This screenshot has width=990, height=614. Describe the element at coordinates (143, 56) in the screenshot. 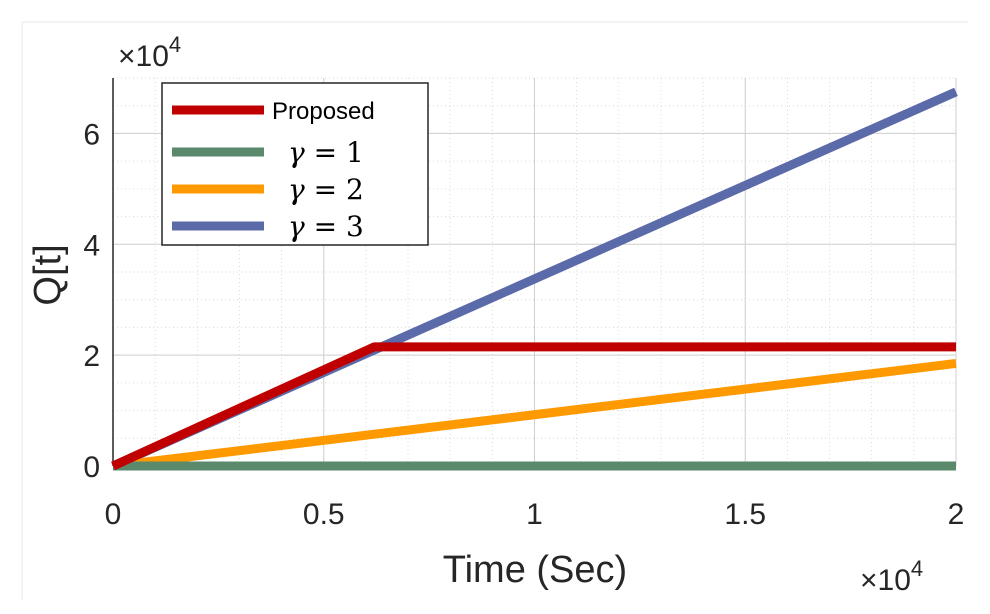

I see `y-multiplier-prefix: ×10` at that location.